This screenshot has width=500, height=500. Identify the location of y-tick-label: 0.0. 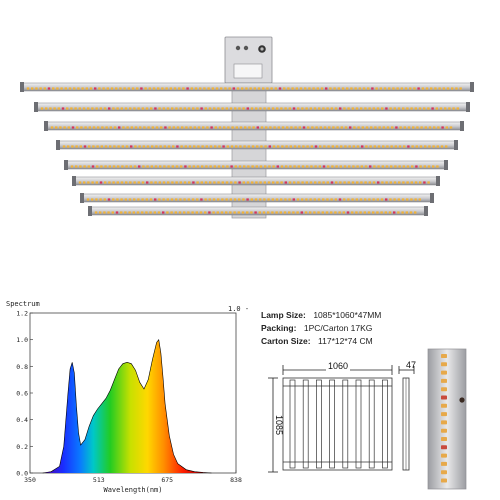
(22, 474).